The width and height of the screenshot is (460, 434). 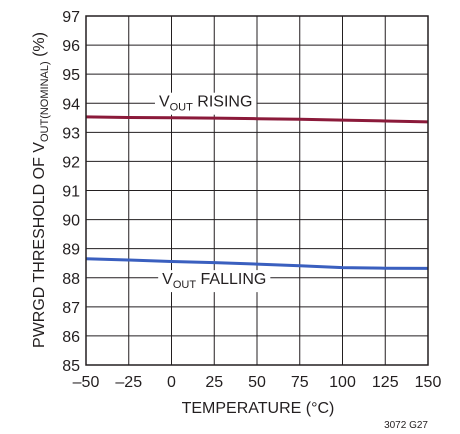 I want to click on y-tick-label: 94, so click(x=71, y=104).